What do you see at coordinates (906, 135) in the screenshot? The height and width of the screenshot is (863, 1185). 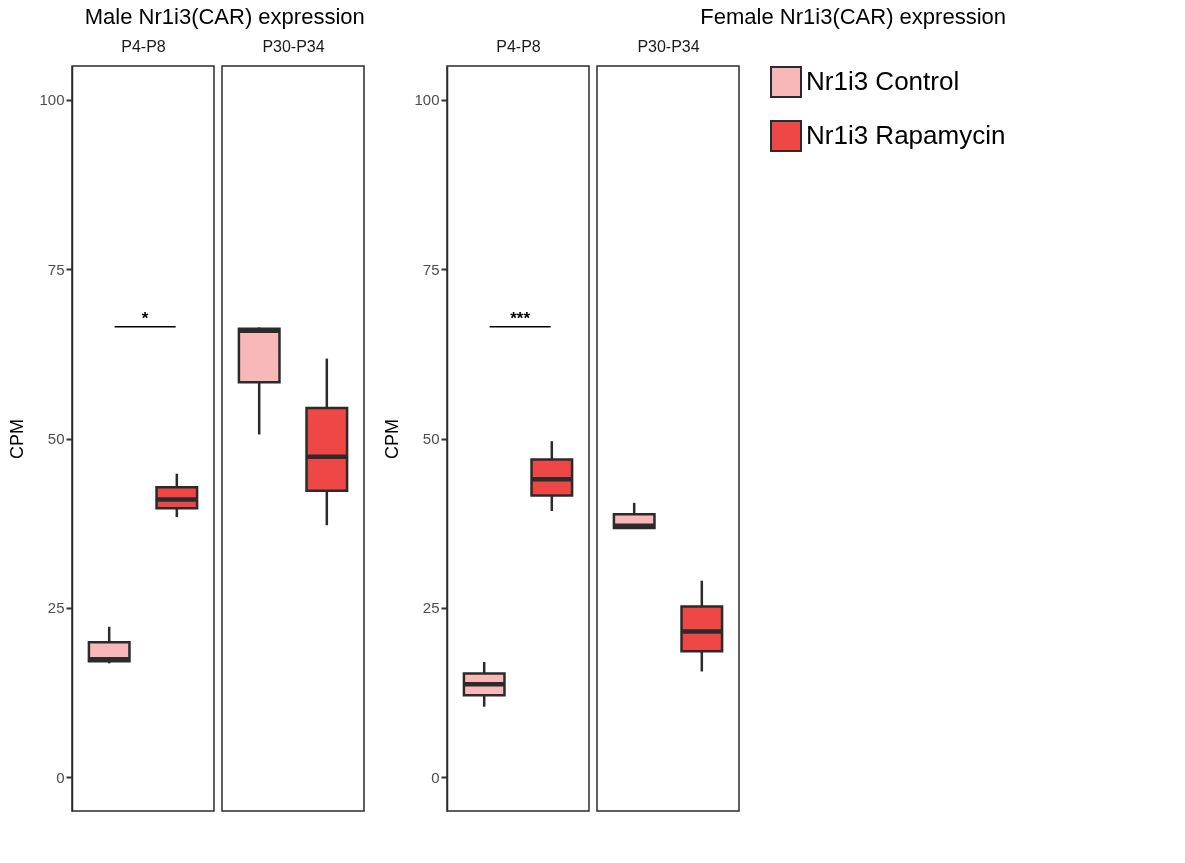 I see `legend-label: Nr1i3 Rapamycin` at bounding box center [906, 135].